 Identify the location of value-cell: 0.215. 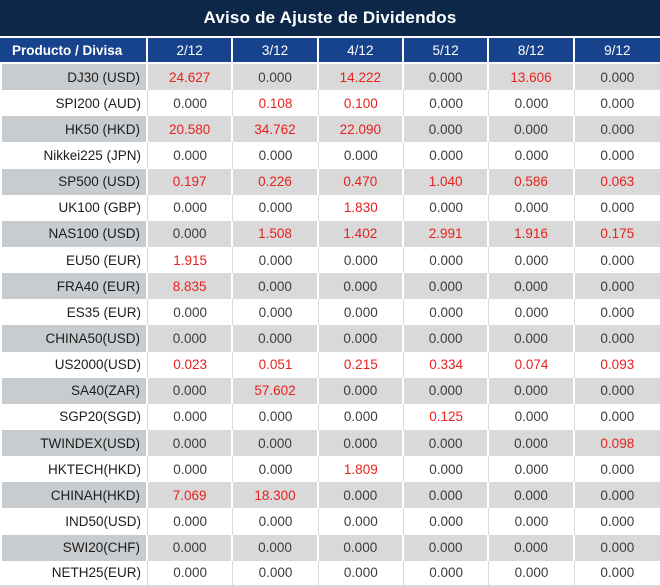
(361, 364).